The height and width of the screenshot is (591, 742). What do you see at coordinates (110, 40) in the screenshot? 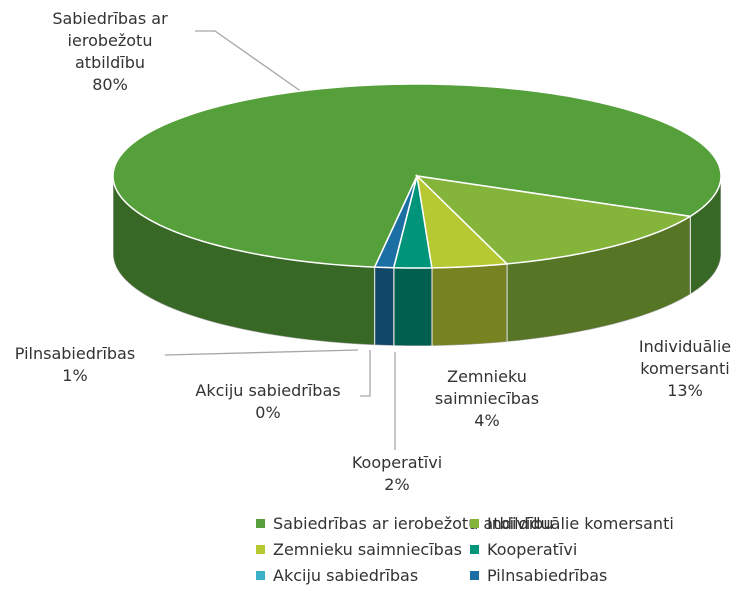
I see `data-label-name: Sabiedrības ar ierobežotu atbildību` at bounding box center [110, 40].